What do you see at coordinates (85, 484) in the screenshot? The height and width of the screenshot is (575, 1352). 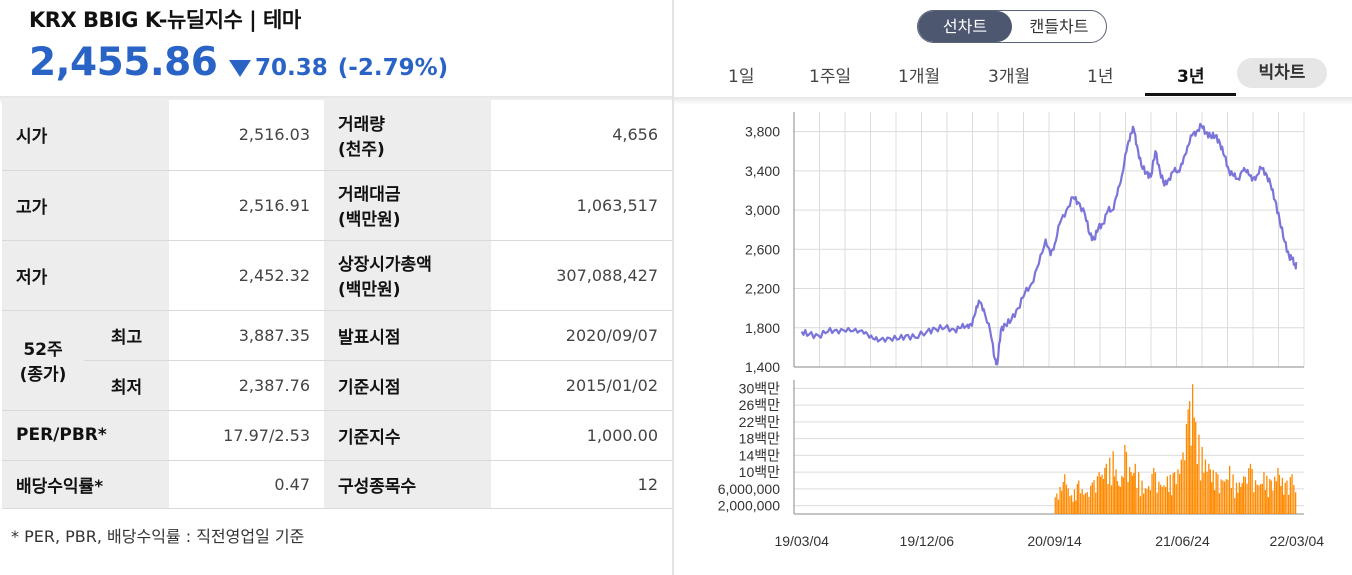 I see `dividend-label: 배당수익률*` at bounding box center [85, 484].